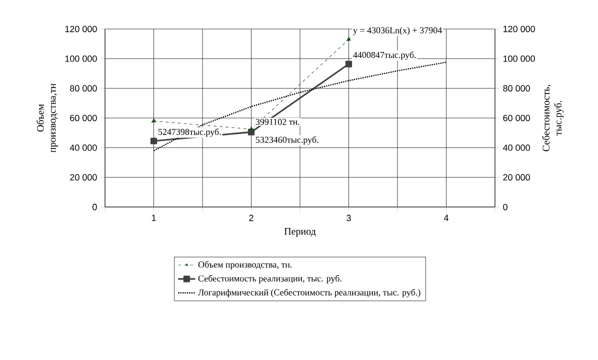 This screenshot has width=598, height=360. Describe the element at coordinates (516, 118) in the screenshot. I see `y2-tick-label: 60 000` at that location.